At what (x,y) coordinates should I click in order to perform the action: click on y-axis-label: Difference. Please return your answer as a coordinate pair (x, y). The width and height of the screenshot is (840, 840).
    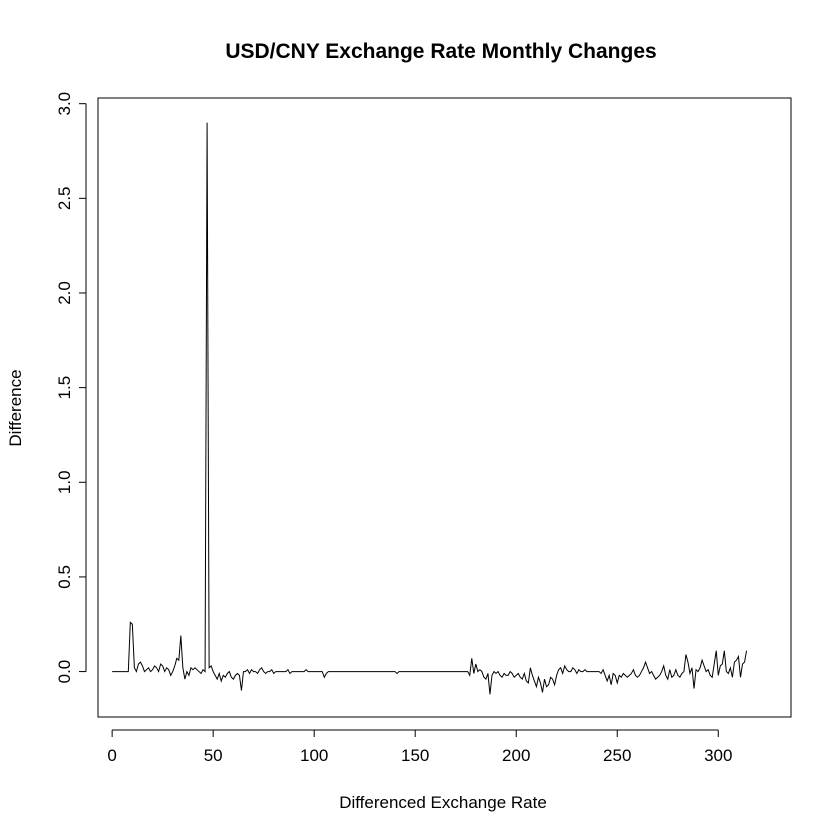
    Looking at the image, I should click on (15, 407).